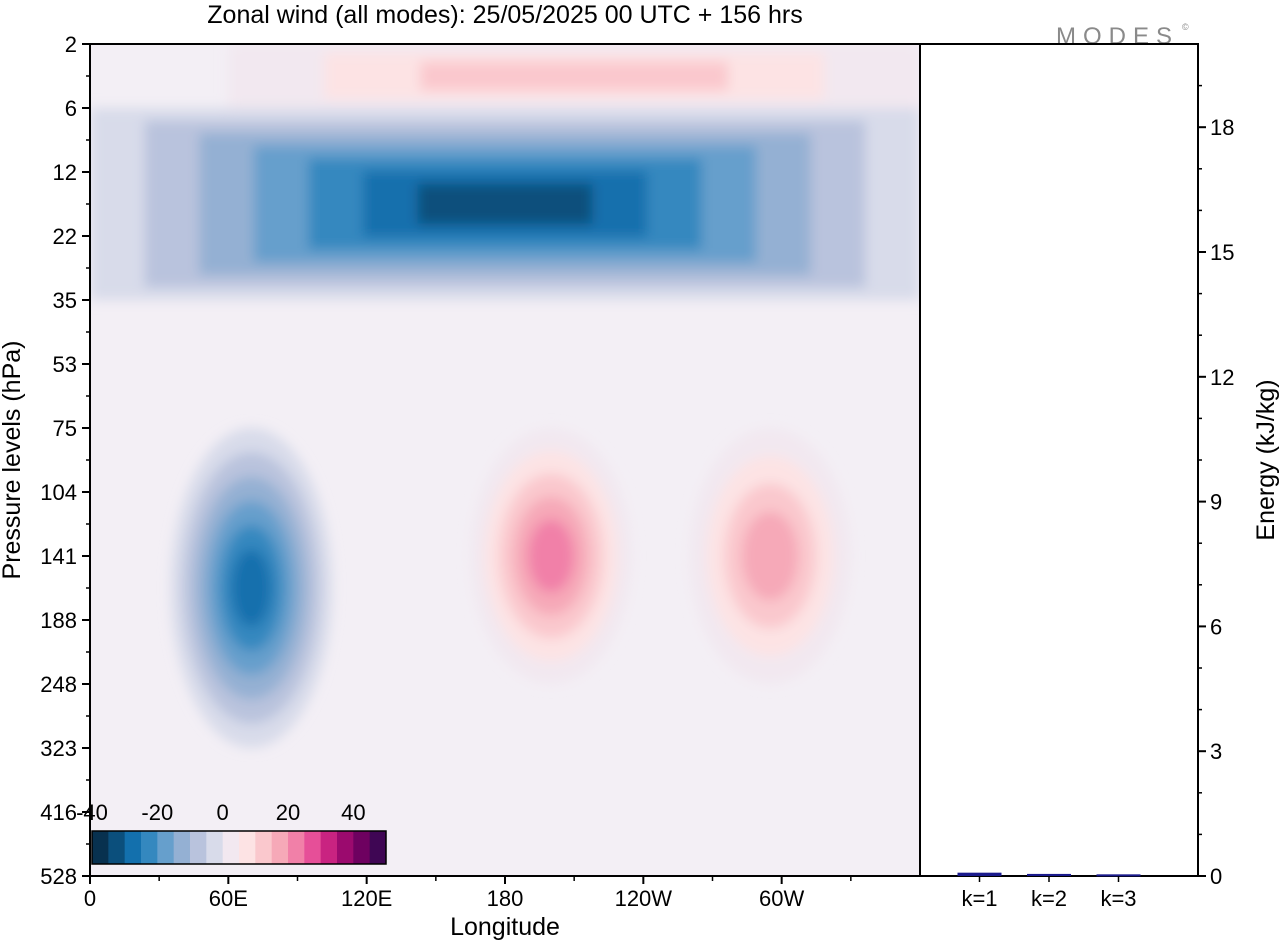 The height and width of the screenshot is (942, 1280). I want to click on pressure-tick-label: 104, so click(58, 492).